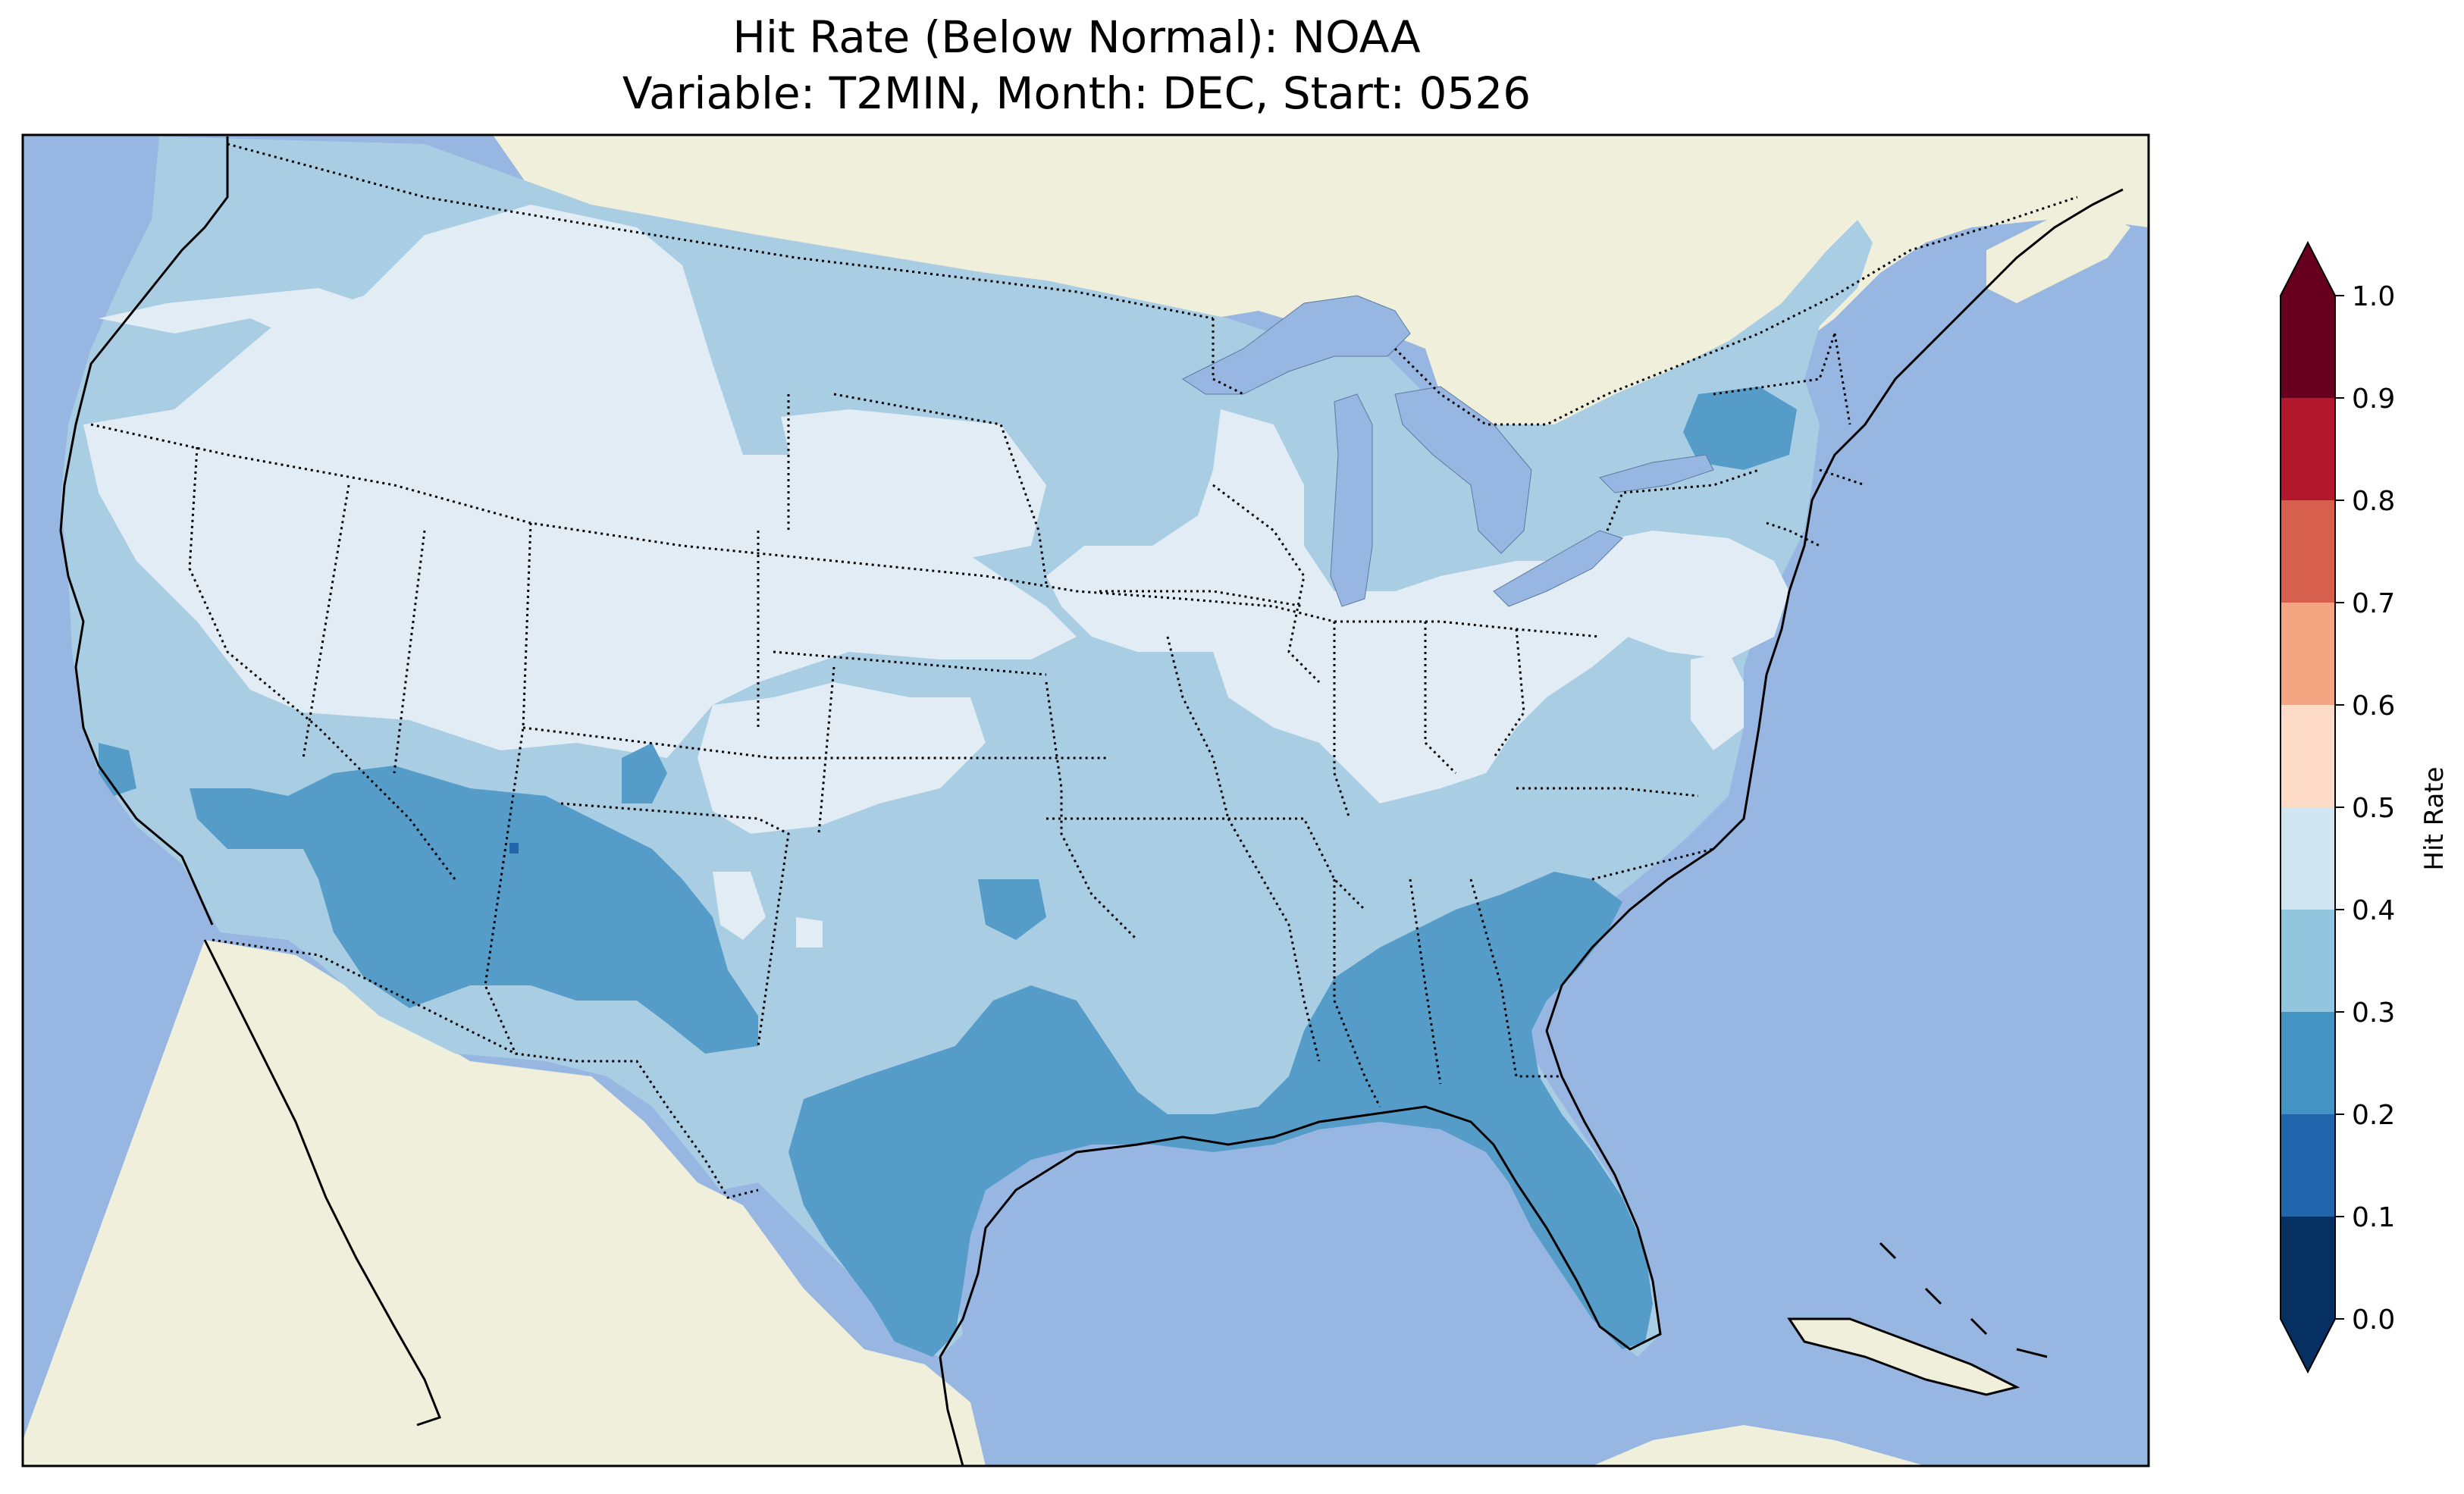 The width and height of the screenshot is (2464, 1494). I want to click on colorbar-under-extension, so click(2308, 1345).